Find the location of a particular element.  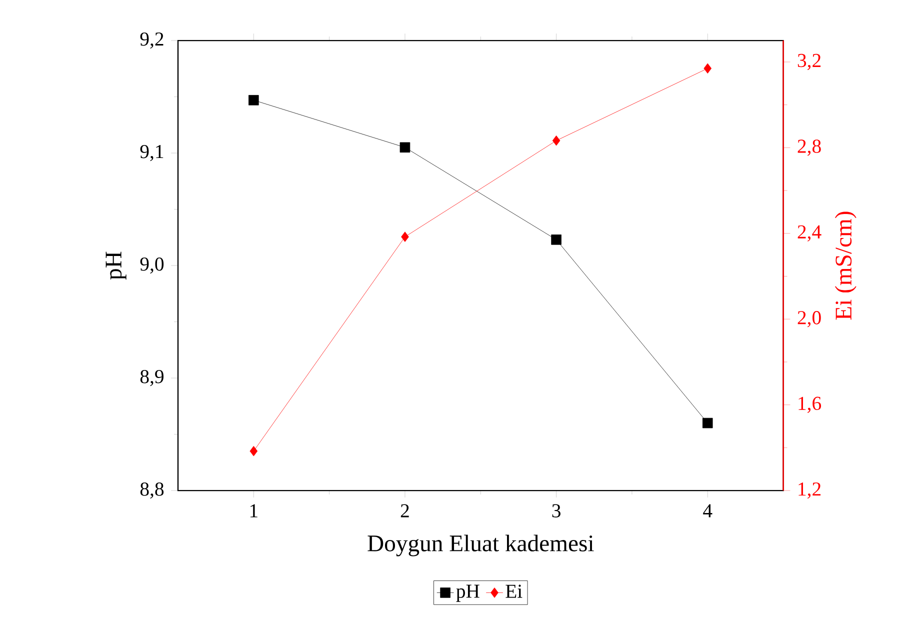

x-tick-label: 1 is located at coordinates (254, 511).